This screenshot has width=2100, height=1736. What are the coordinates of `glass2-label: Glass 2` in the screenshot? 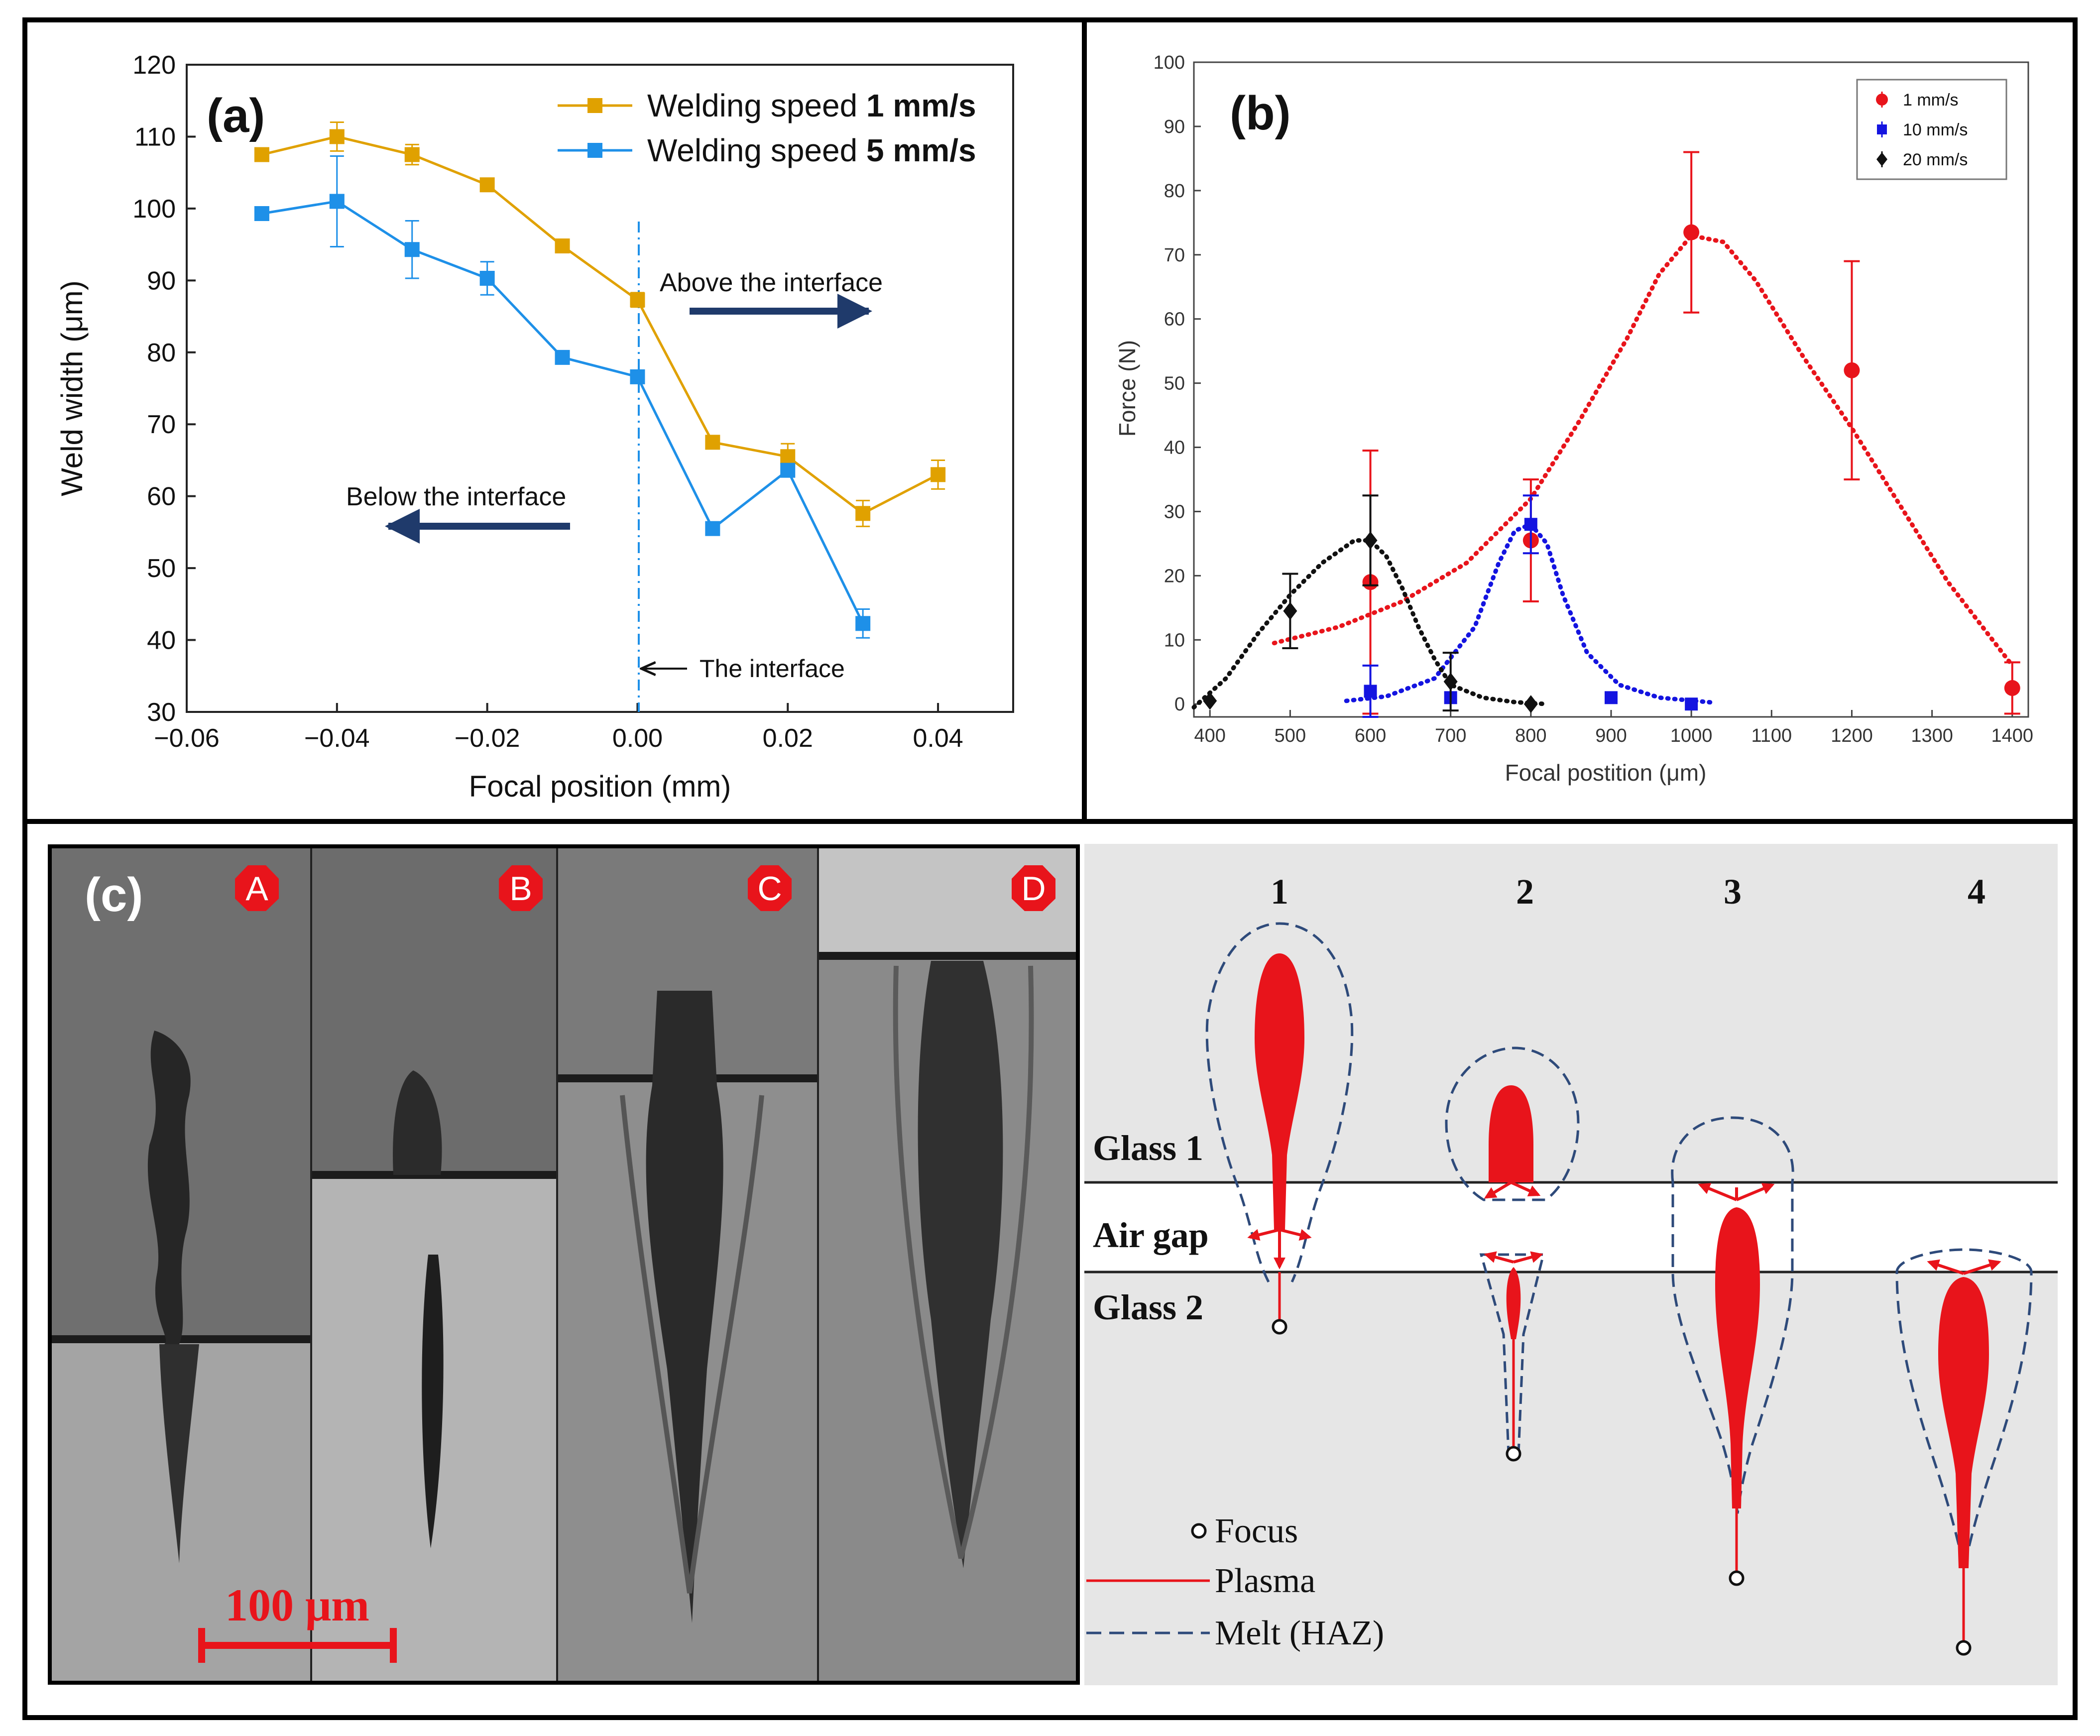 It's located at (1148, 1307).